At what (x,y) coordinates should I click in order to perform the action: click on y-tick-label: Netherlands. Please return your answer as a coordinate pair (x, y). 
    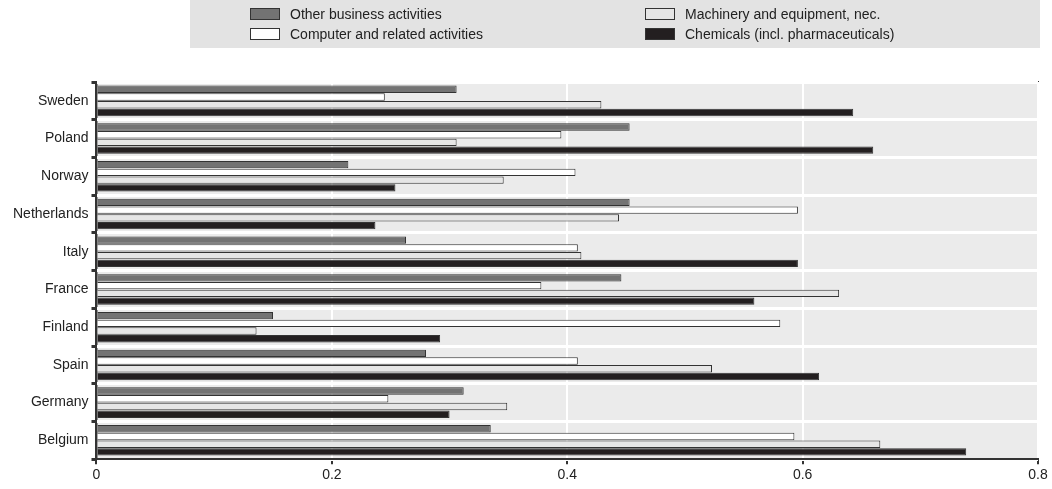
    Looking at the image, I should click on (50, 212).